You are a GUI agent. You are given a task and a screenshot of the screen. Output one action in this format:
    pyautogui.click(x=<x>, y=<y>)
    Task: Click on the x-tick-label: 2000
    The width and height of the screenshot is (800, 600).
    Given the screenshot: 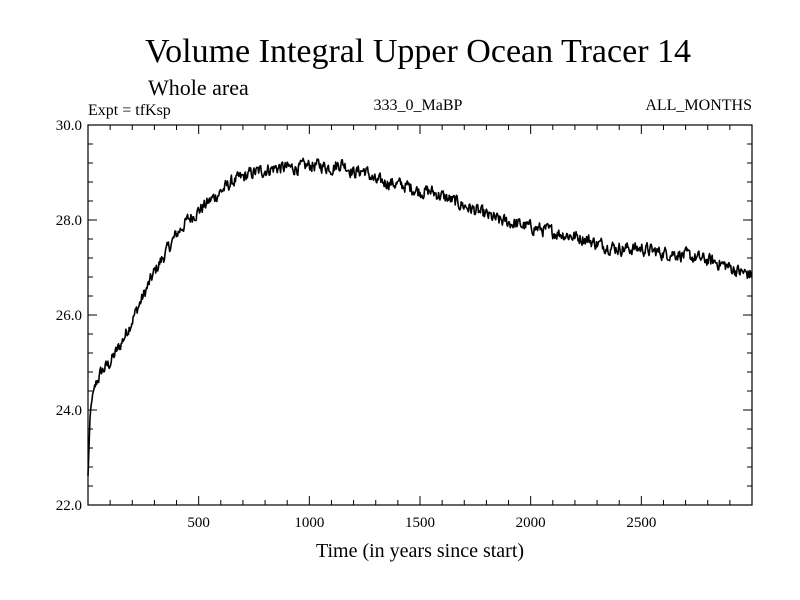 What is the action you would take?
    pyautogui.click(x=531, y=523)
    